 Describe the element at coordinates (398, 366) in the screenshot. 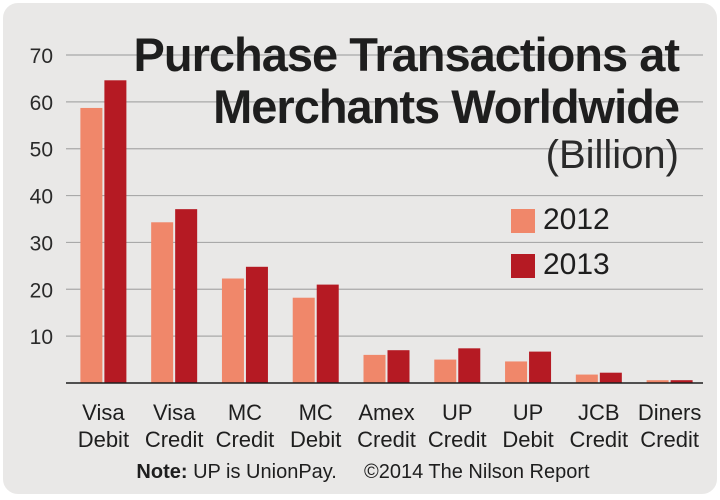

I see `bar-2013-amex-credit` at that location.